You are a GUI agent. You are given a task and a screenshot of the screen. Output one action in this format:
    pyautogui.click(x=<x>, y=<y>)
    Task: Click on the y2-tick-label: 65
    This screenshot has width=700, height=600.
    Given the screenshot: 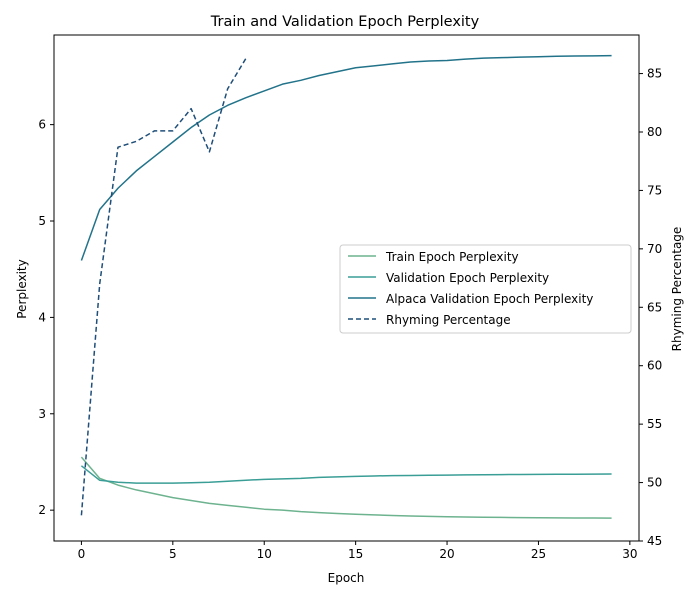 What is the action you would take?
    pyautogui.click(x=654, y=307)
    